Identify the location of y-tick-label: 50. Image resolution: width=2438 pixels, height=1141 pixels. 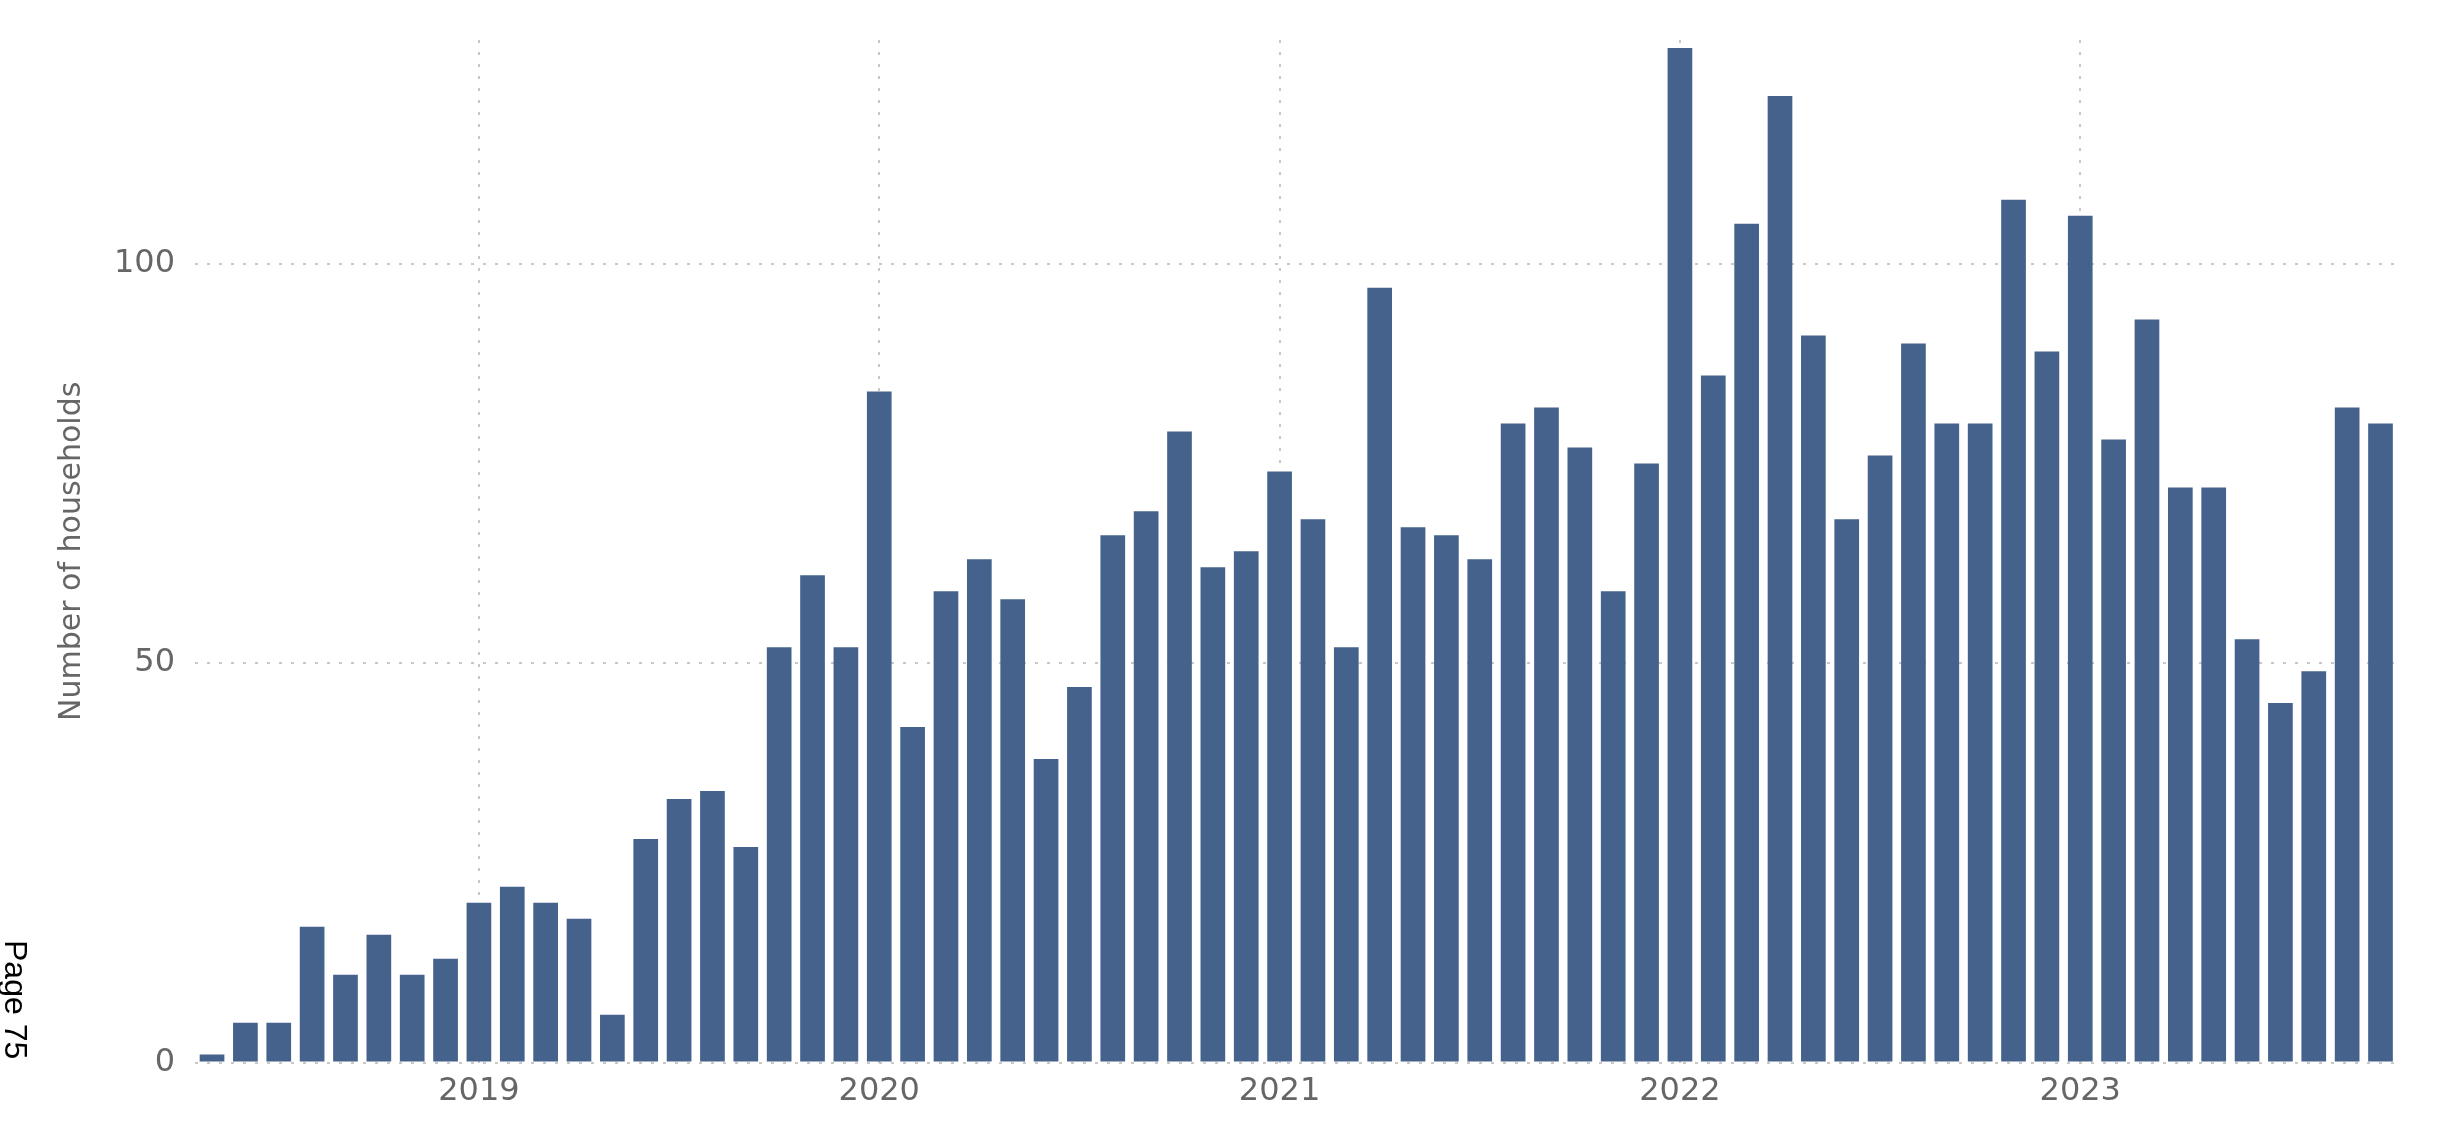
(155, 660).